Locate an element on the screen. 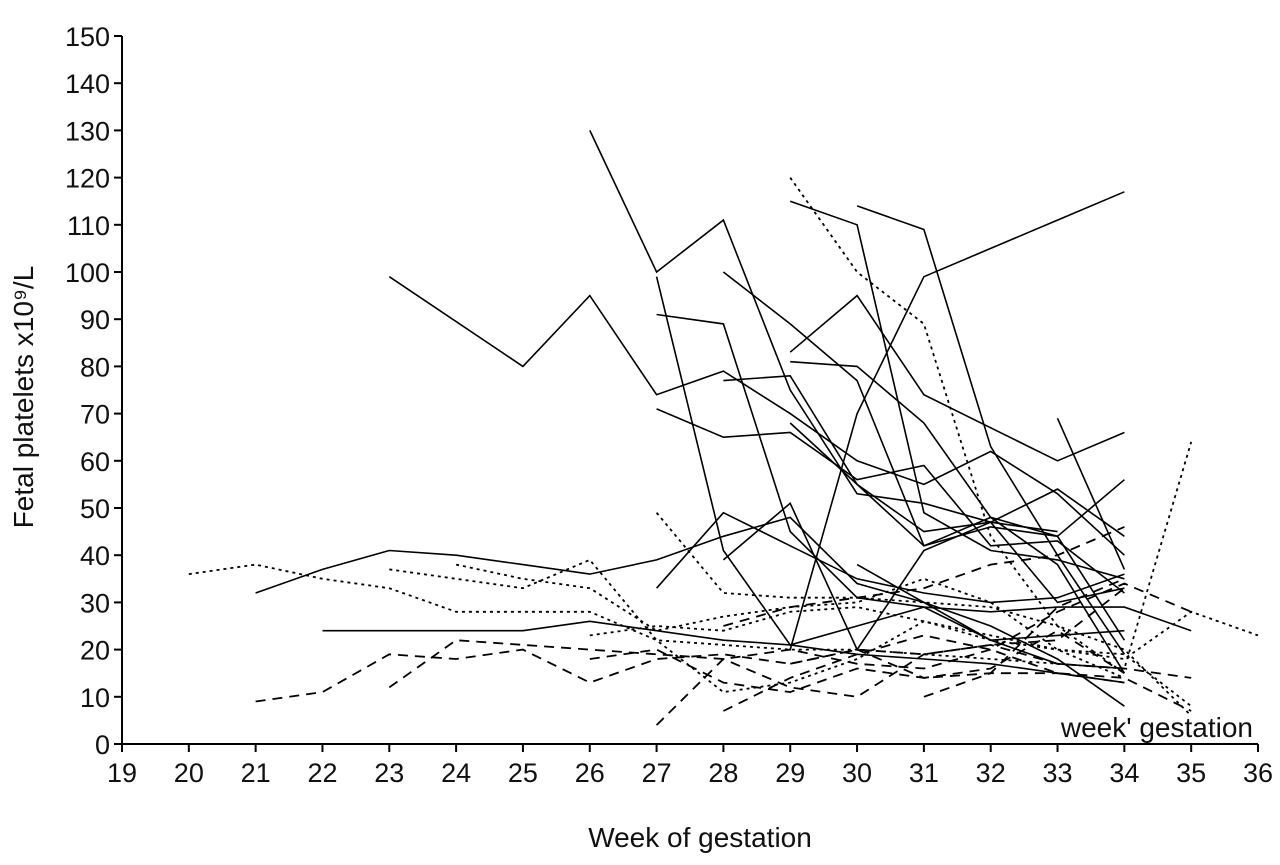 The height and width of the screenshot is (865, 1280). x-tick-label: 26 is located at coordinates (590, 773).